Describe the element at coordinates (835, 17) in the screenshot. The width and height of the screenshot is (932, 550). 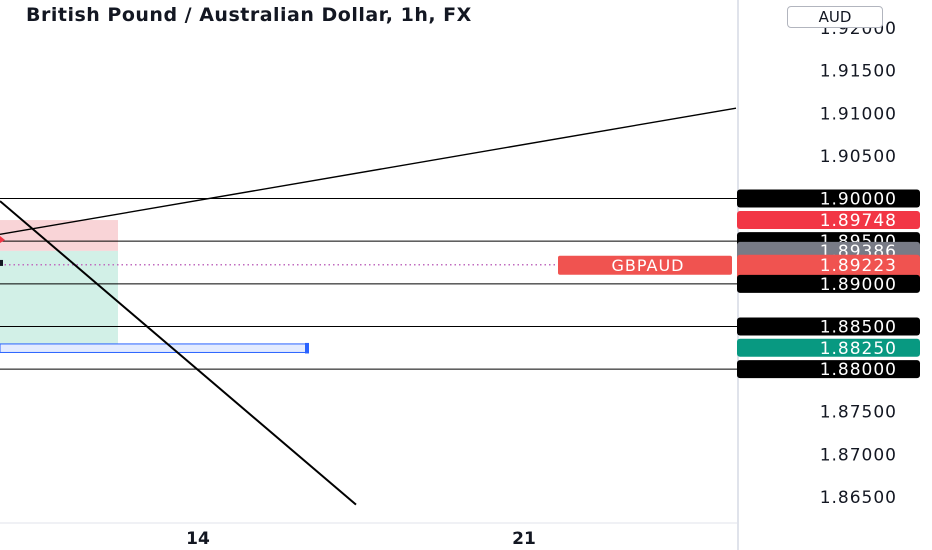
I see `currency-button: AUD` at that location.